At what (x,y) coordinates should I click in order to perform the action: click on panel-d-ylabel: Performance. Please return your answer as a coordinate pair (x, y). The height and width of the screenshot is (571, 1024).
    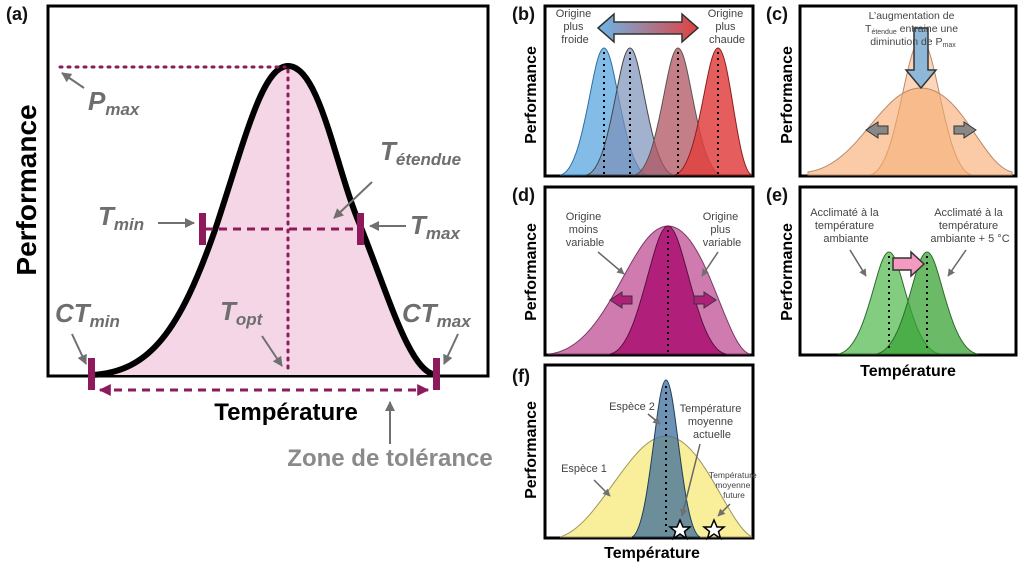
    Looking at the image, I should click on (531, 272).